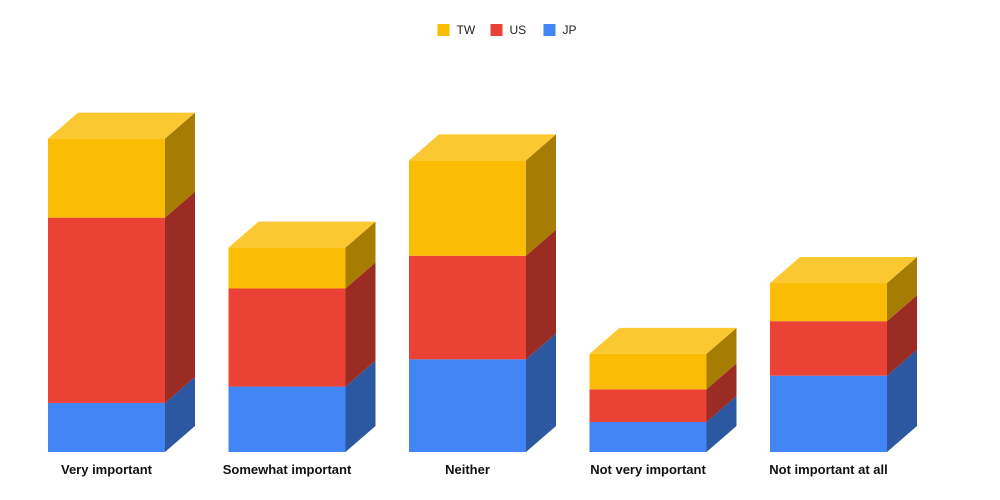  Describe the element at coordinates (467, 208) in the screenshot. I see `bar-neither-tw` at that location.